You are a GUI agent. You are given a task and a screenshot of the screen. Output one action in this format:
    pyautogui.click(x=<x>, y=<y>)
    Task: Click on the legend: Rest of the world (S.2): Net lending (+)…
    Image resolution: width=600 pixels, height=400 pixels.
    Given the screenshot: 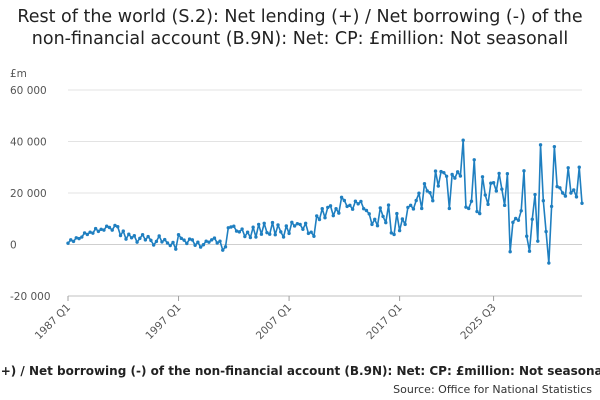 What is the action you would take?
    pyautogui.click(x=300, y=371)
    